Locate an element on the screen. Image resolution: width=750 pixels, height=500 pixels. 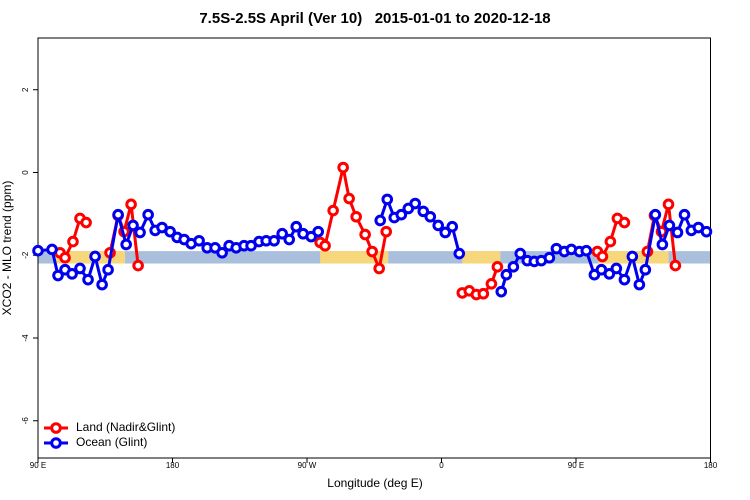
y-axis-label: XCO2 - MLO trend (ppm) is located at coordinates (7, 248).